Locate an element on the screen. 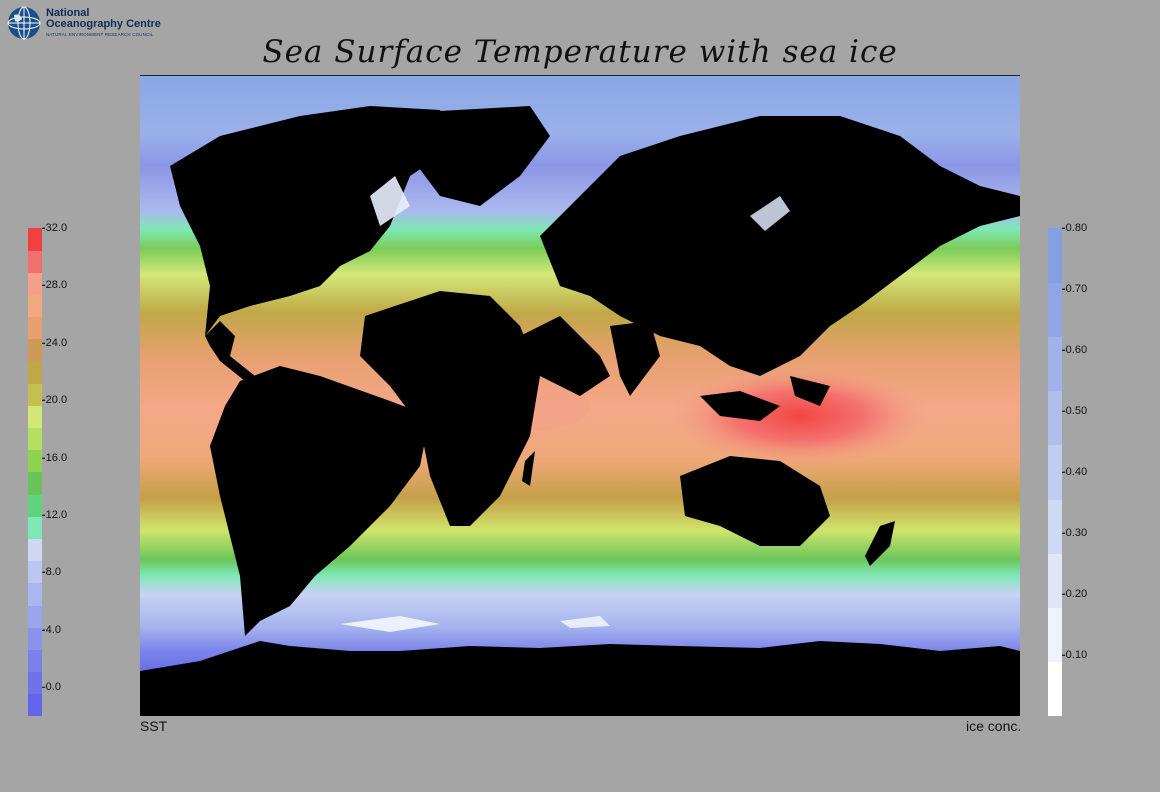  ice-colorbar is located at coordinates (1055, 472).